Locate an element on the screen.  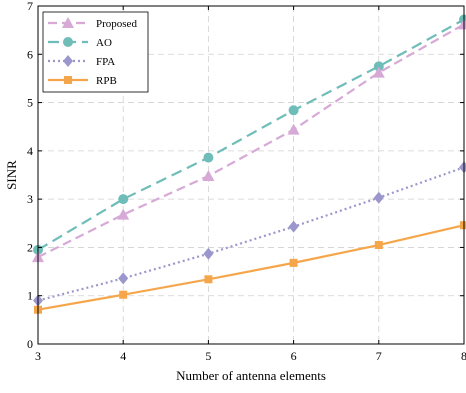
legend-label-ao: AO is located at coordinates (104, 43).